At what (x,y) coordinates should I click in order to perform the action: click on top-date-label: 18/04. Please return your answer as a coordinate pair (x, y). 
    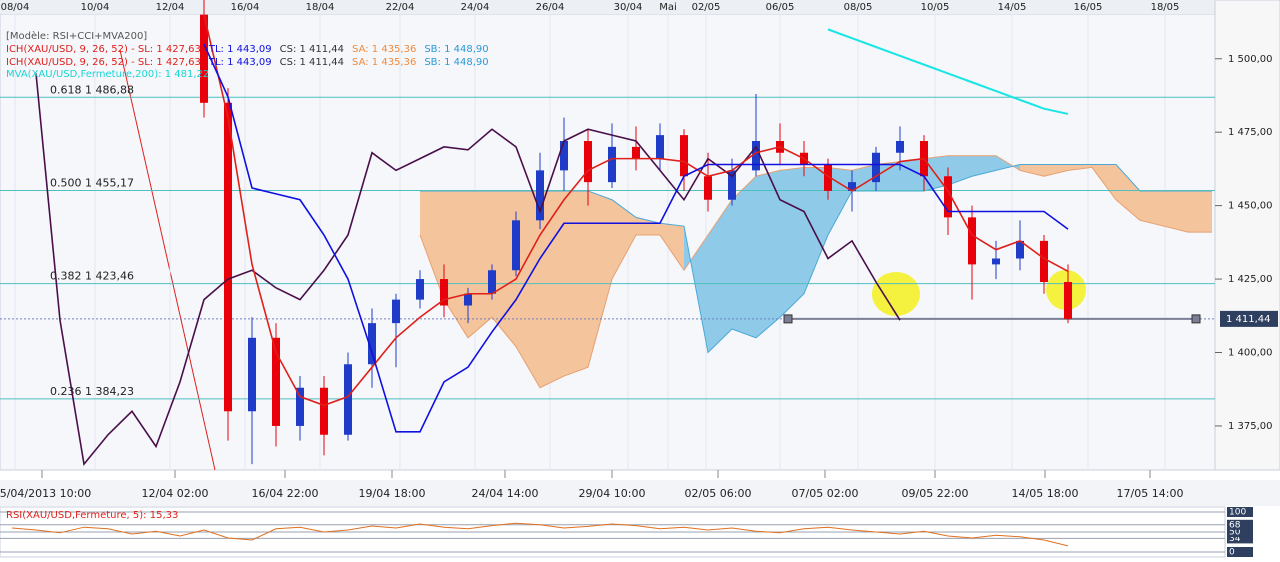
    Looking at the image, I should click on (320, 7).